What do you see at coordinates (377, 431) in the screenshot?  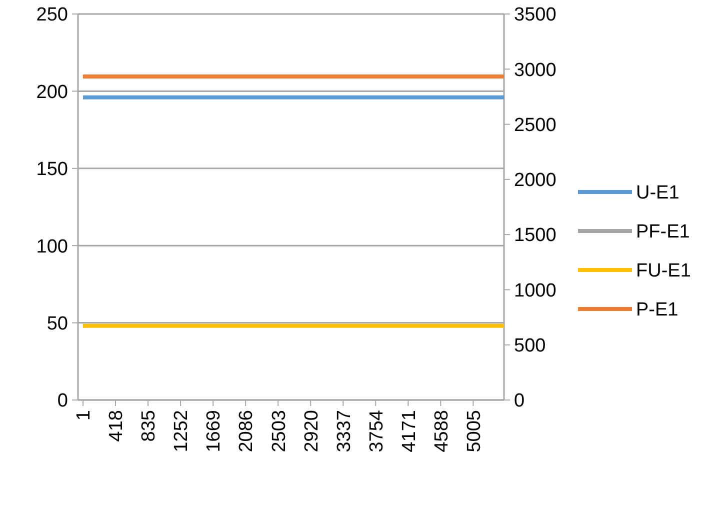 I see `x-tick-label: 3754` at bounding box center [377, 431].